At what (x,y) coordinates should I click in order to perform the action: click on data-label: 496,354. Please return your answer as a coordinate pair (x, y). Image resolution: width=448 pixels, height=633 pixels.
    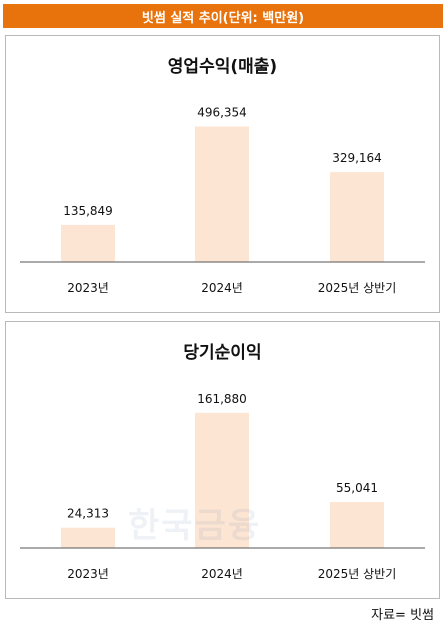
    Looking at the image, I should click on (222, 112).